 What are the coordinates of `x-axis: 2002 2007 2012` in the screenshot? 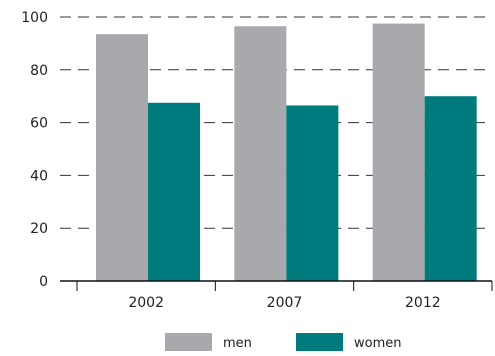 It's located at (276, 295).